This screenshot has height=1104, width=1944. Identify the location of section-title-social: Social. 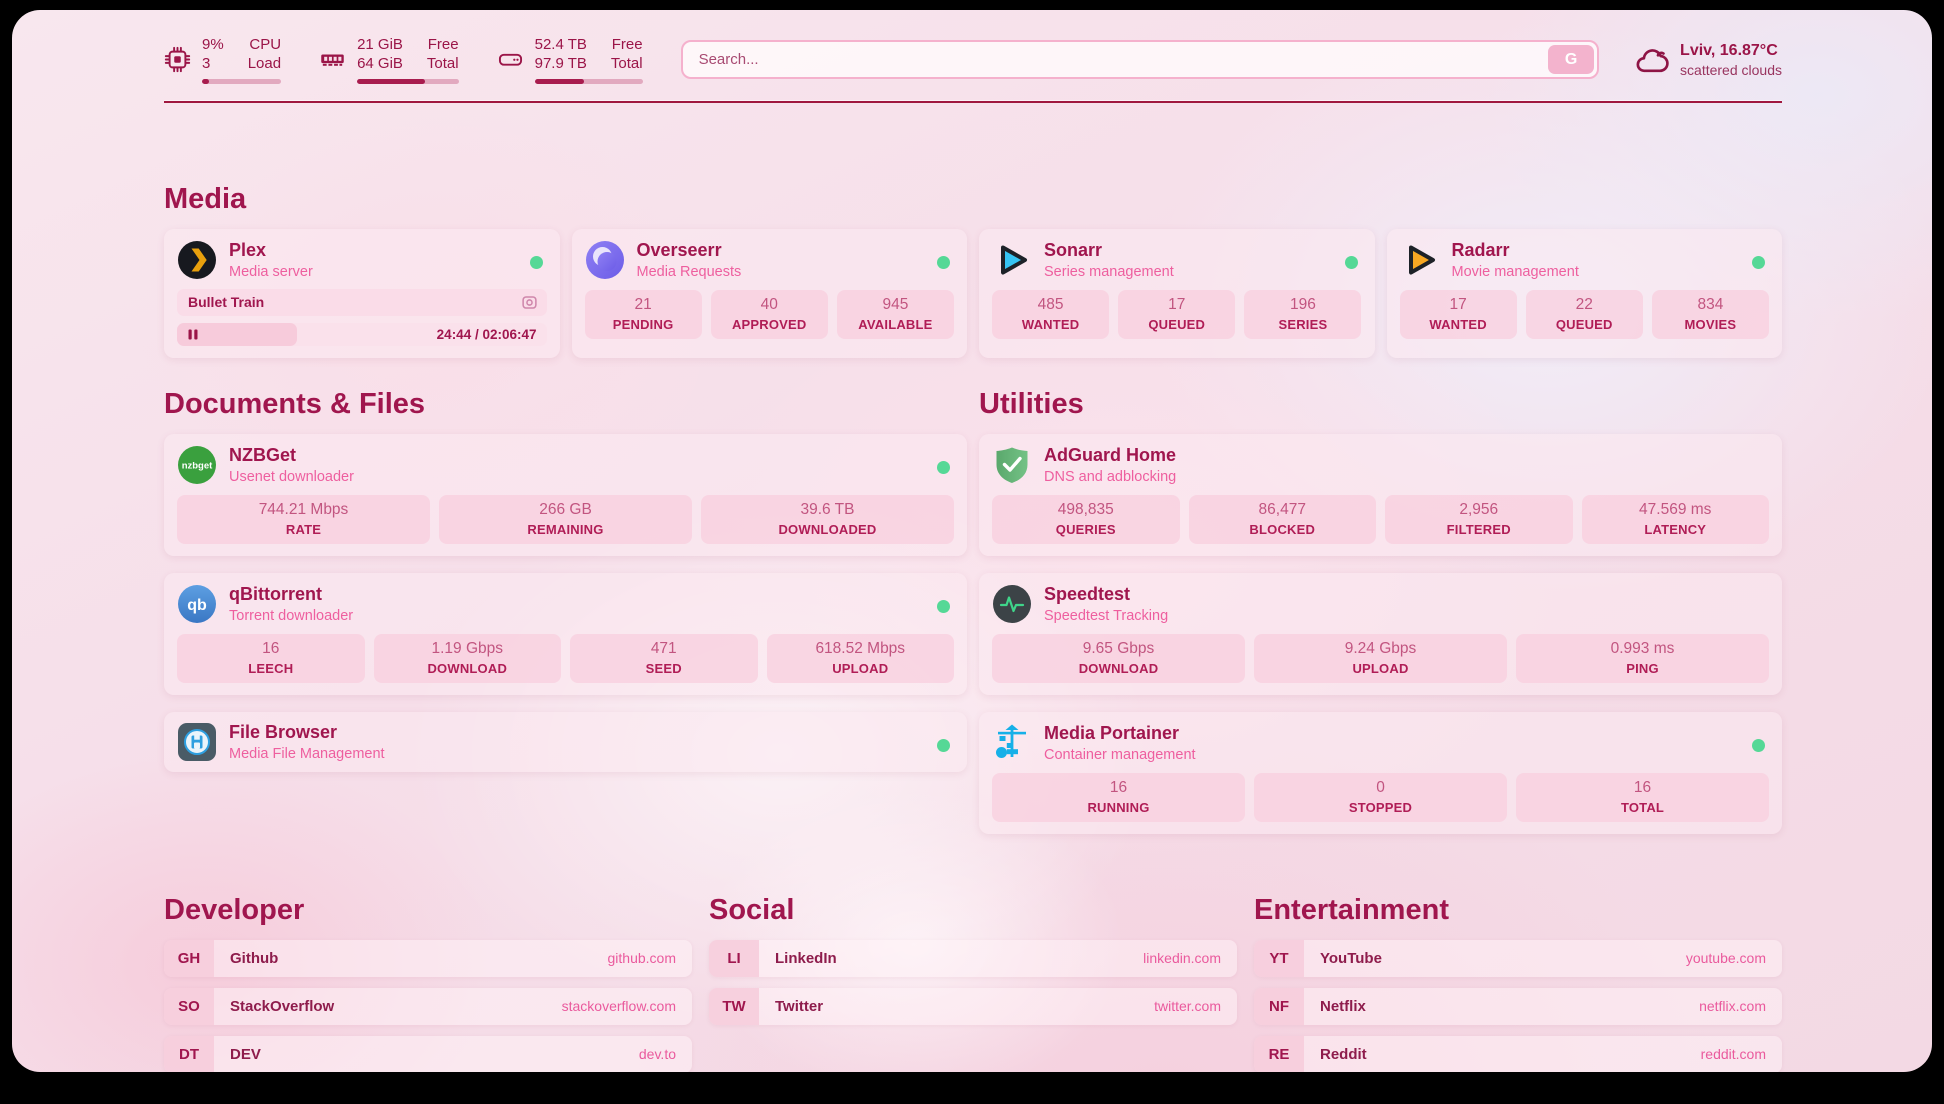
(752, 909).